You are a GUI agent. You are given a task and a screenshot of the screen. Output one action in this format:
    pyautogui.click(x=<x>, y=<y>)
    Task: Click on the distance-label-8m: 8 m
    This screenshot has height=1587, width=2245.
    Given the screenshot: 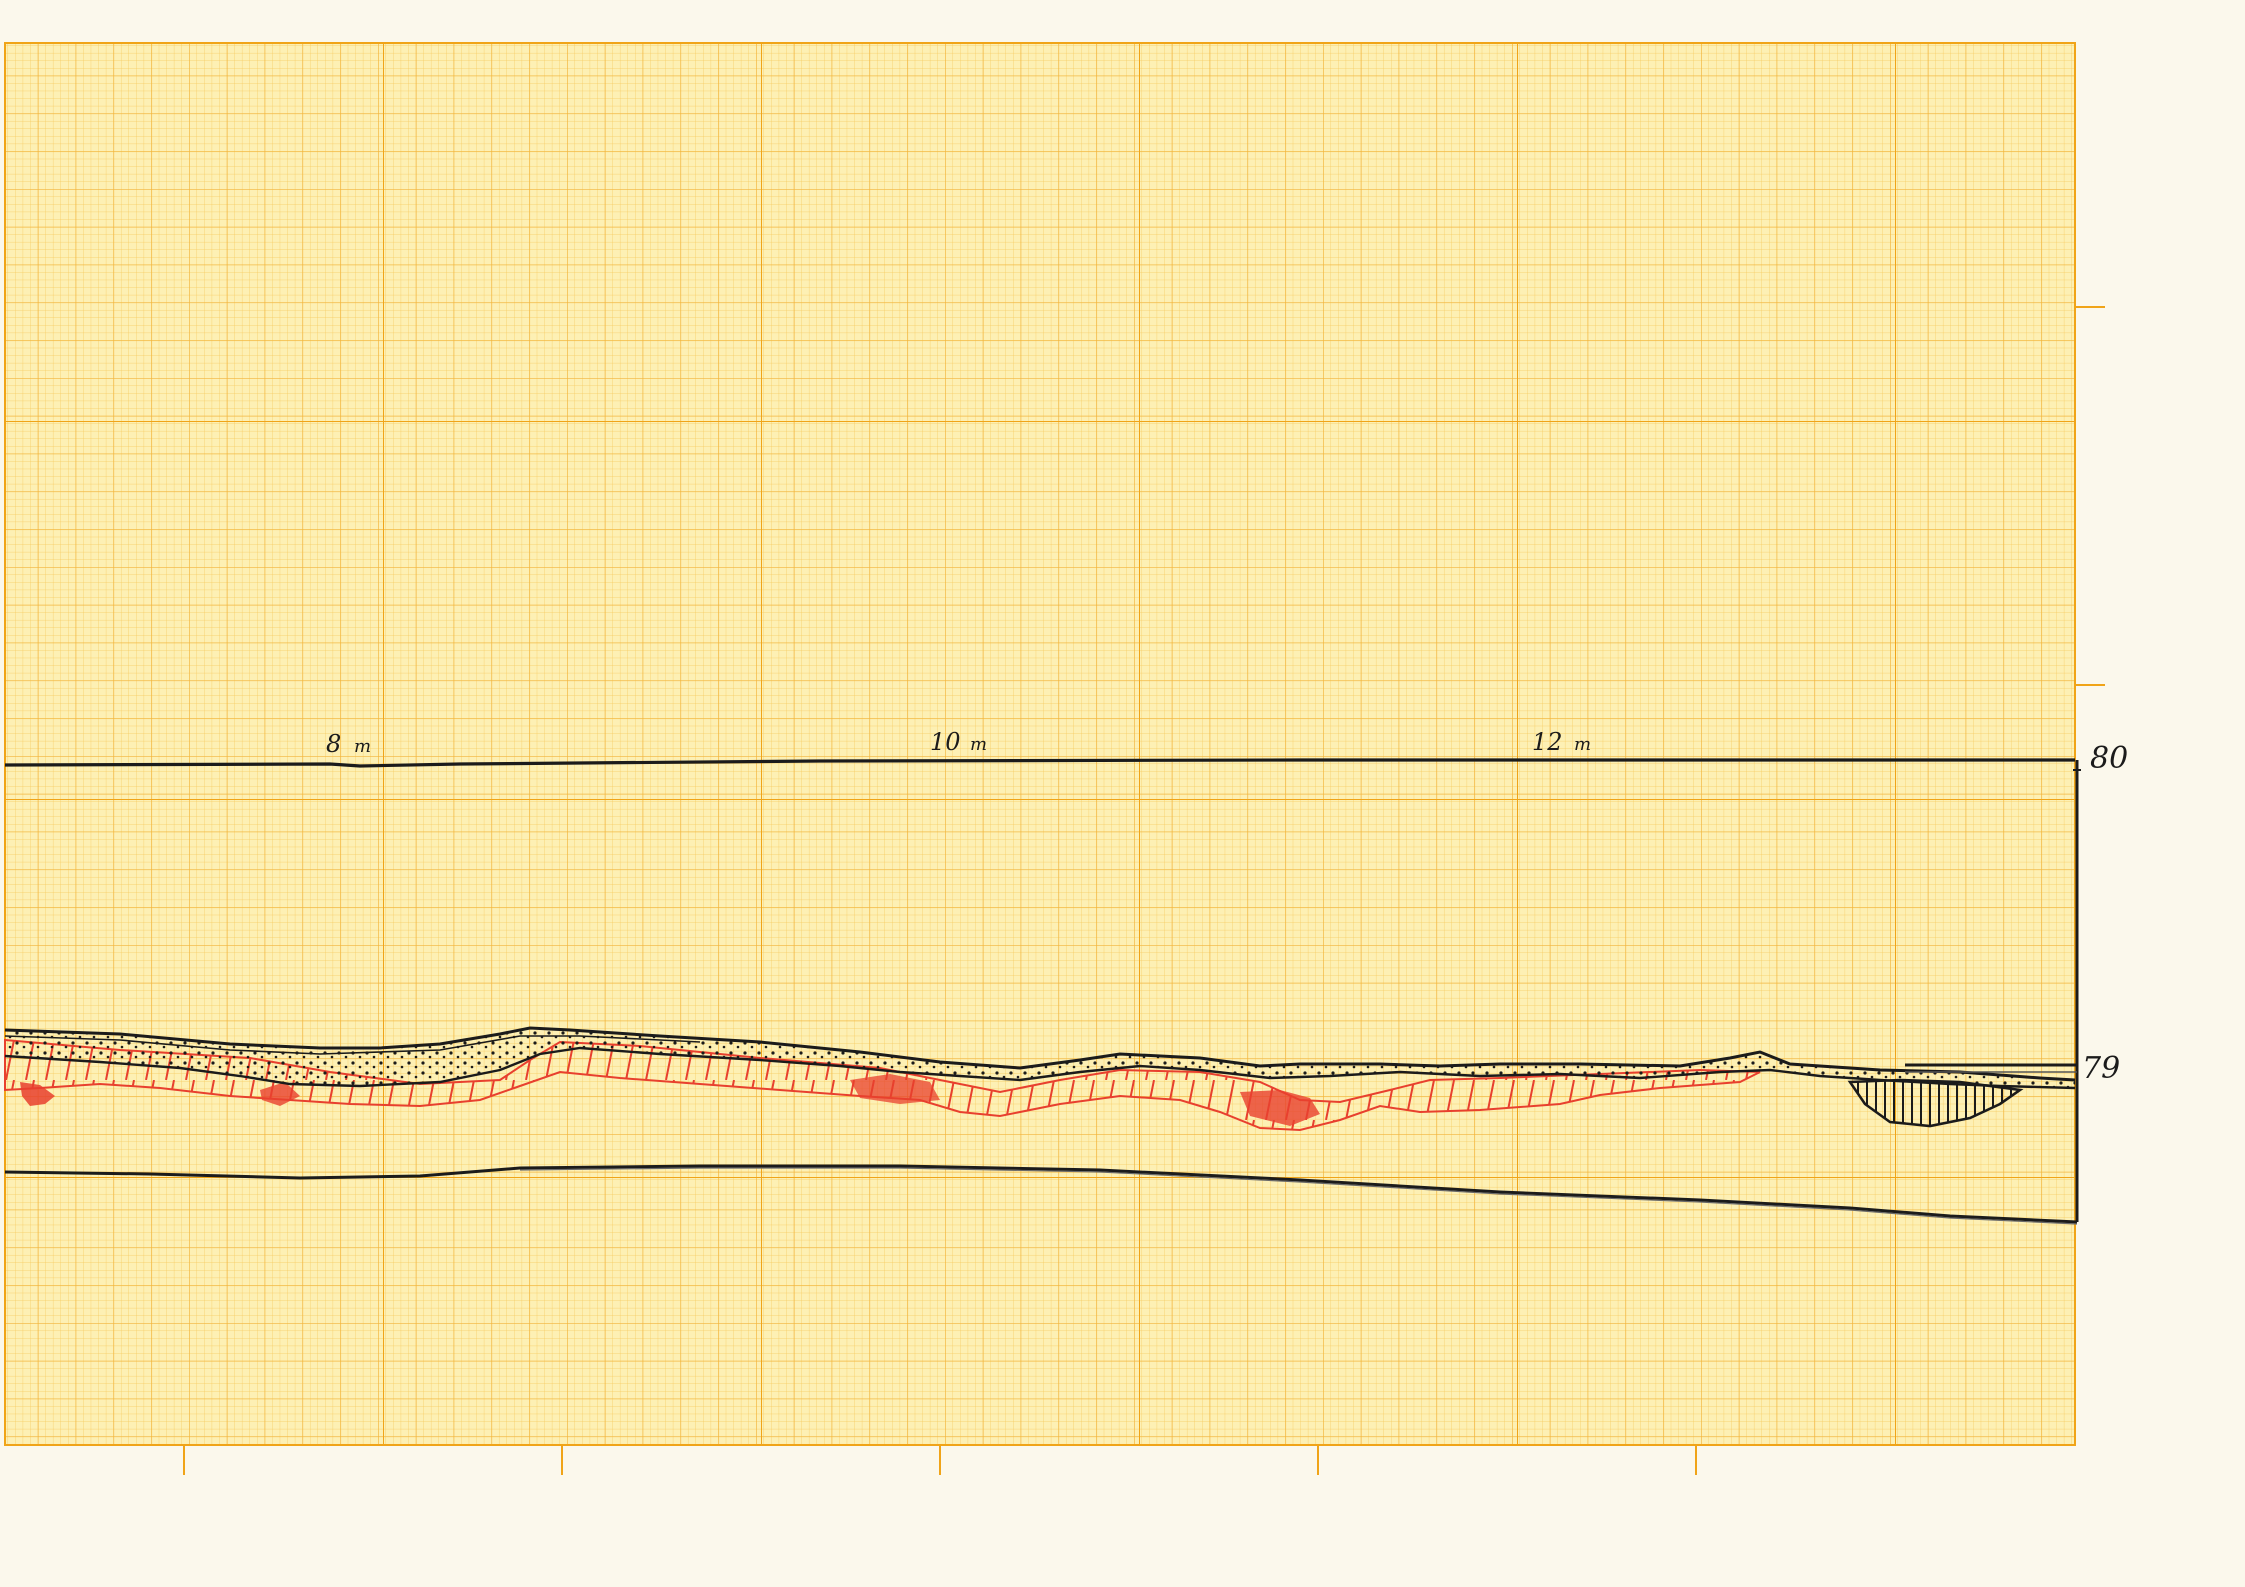 What is the action you would take?
    pyautogui.click(x=348, y=744)
    